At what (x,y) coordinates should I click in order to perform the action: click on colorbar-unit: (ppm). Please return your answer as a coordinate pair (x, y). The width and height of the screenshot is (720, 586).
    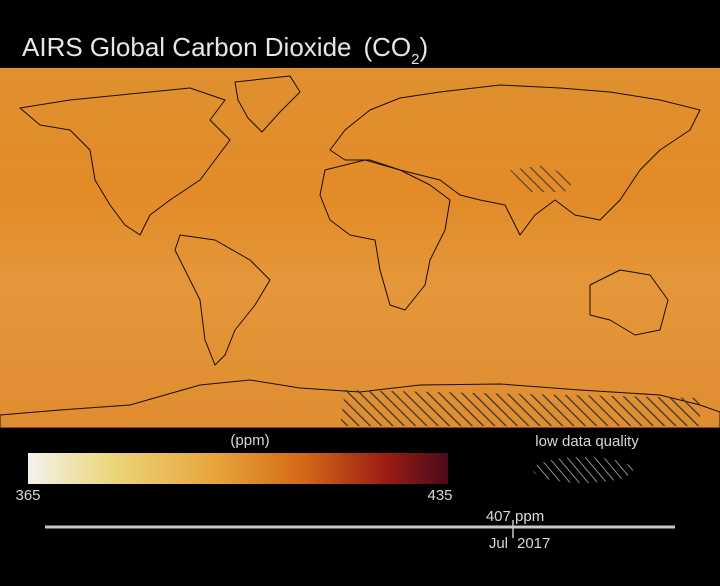
    Looking at the image, I should click on (249, 440).